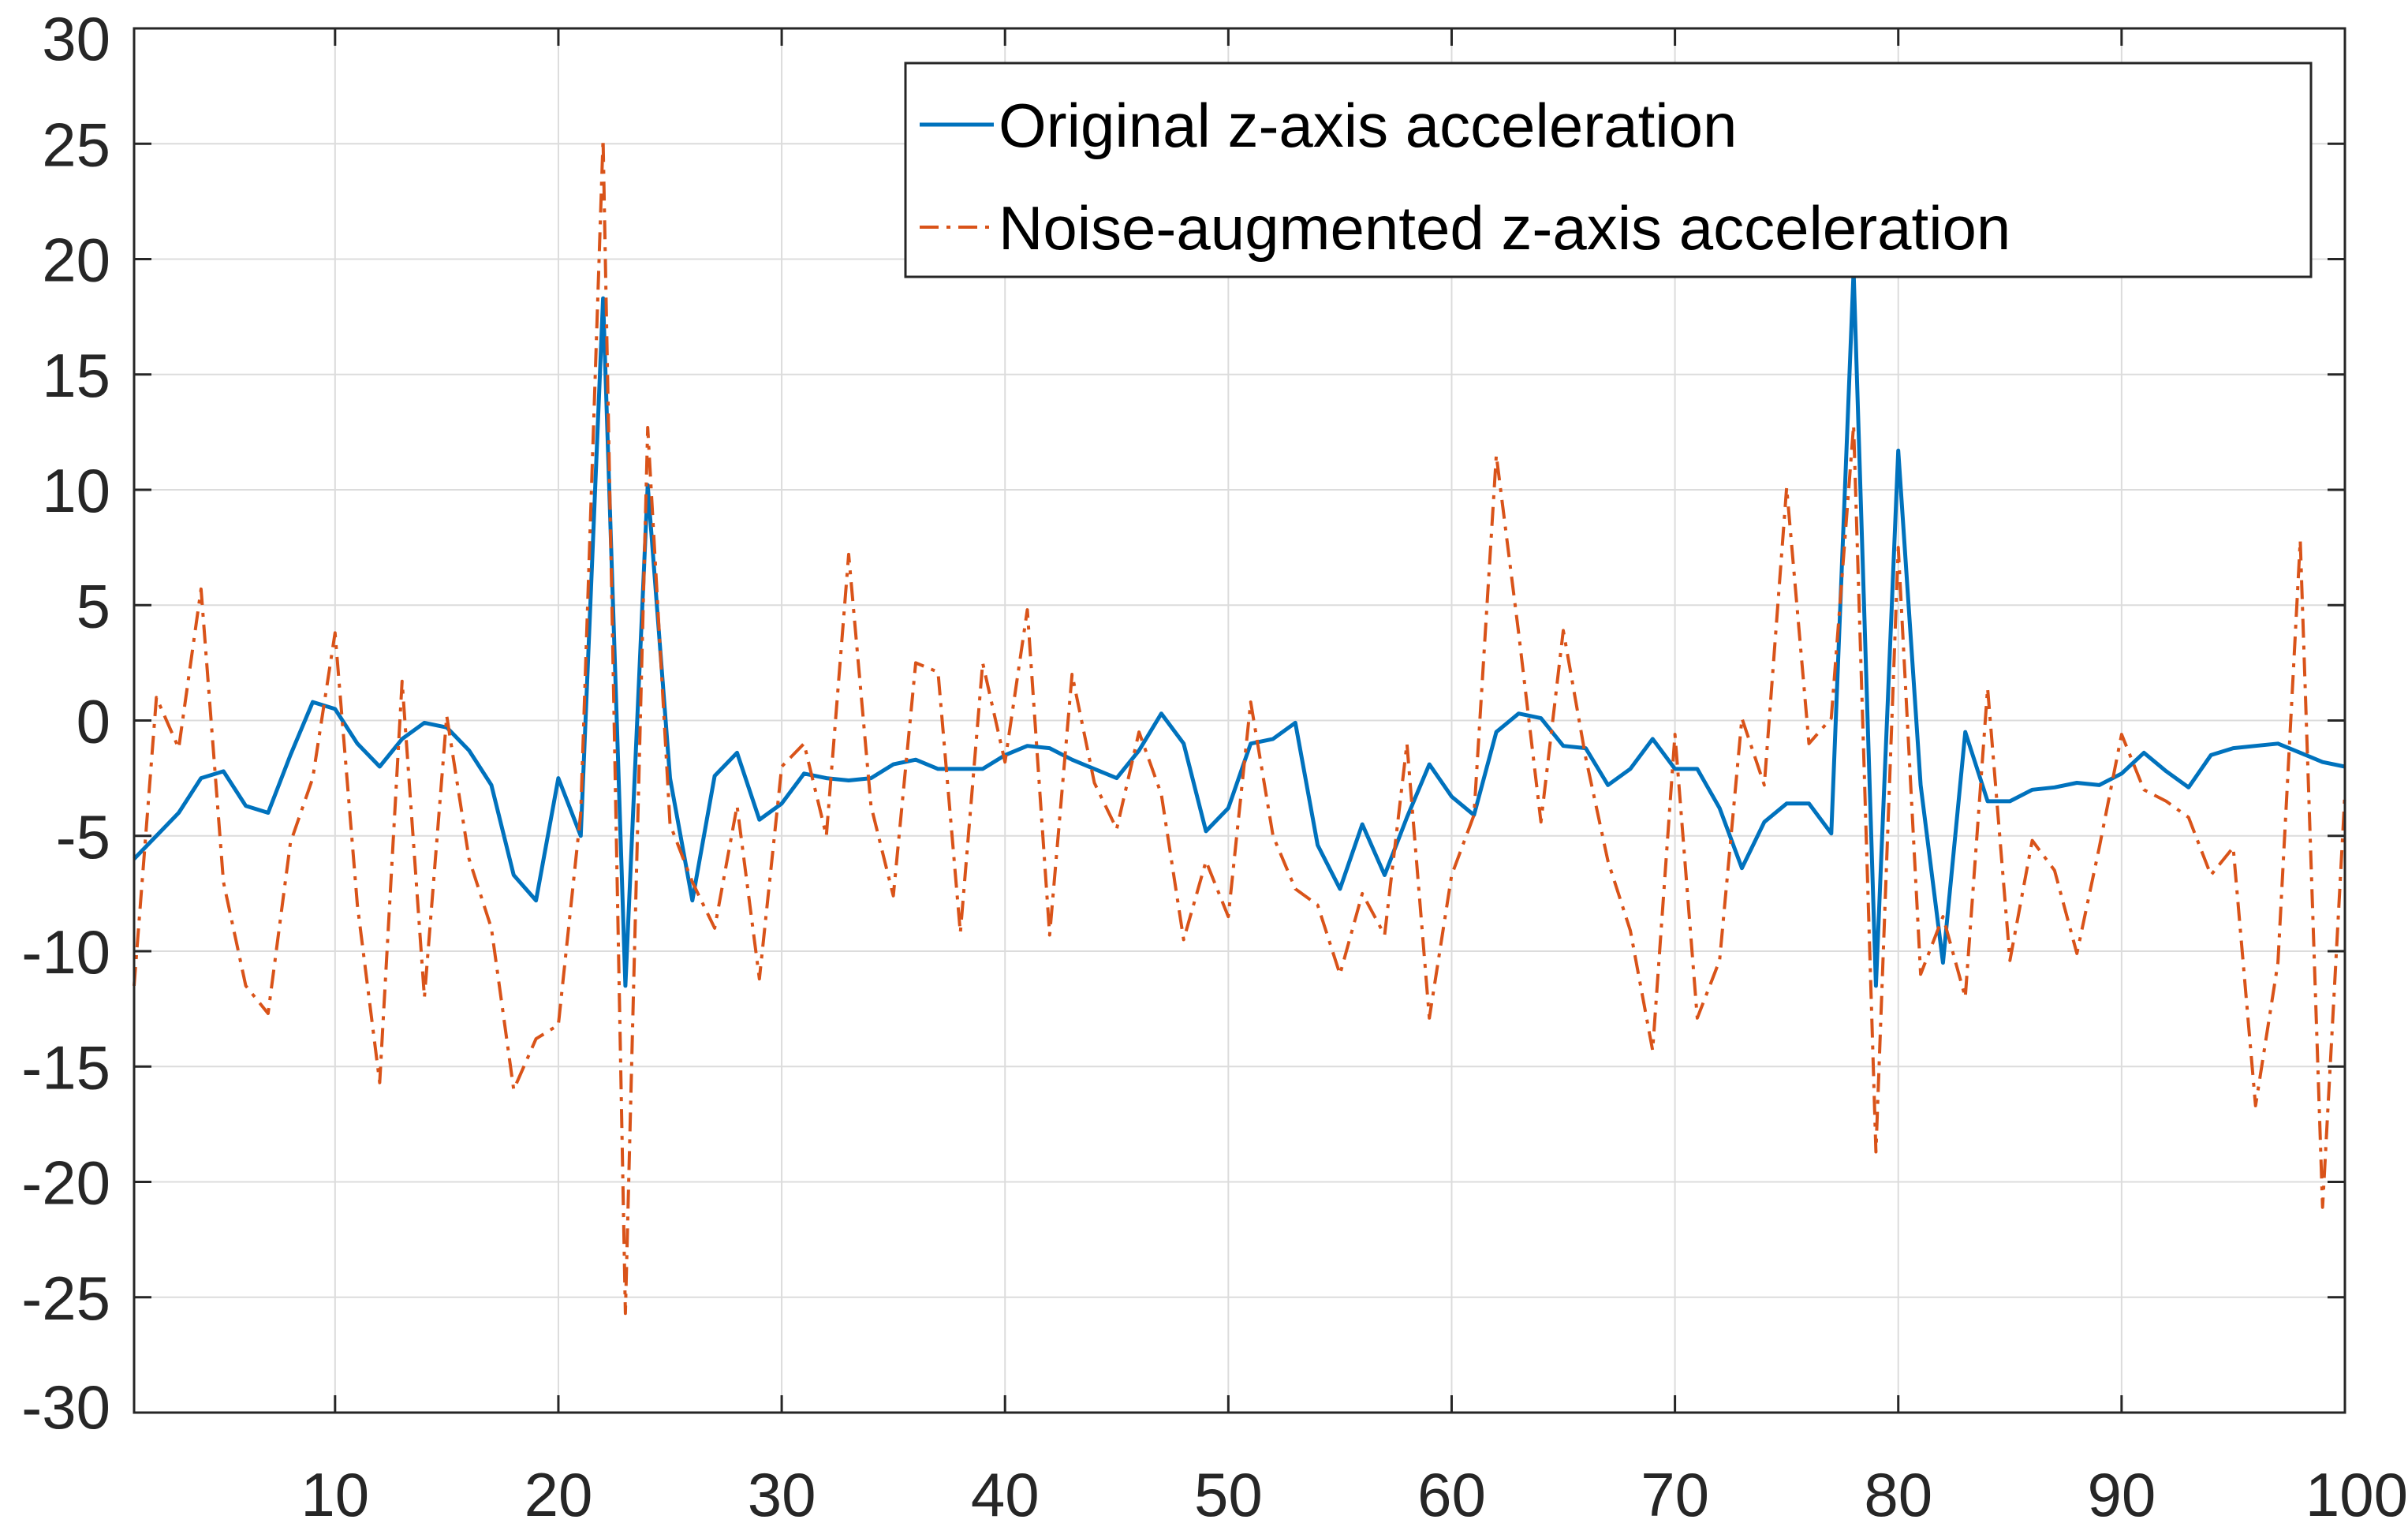 The height and width of the screenshot is (1538, 2408). I want to click on legend-label-noise: Noise-augmented z-axis acceleration, so click(1504, 228).